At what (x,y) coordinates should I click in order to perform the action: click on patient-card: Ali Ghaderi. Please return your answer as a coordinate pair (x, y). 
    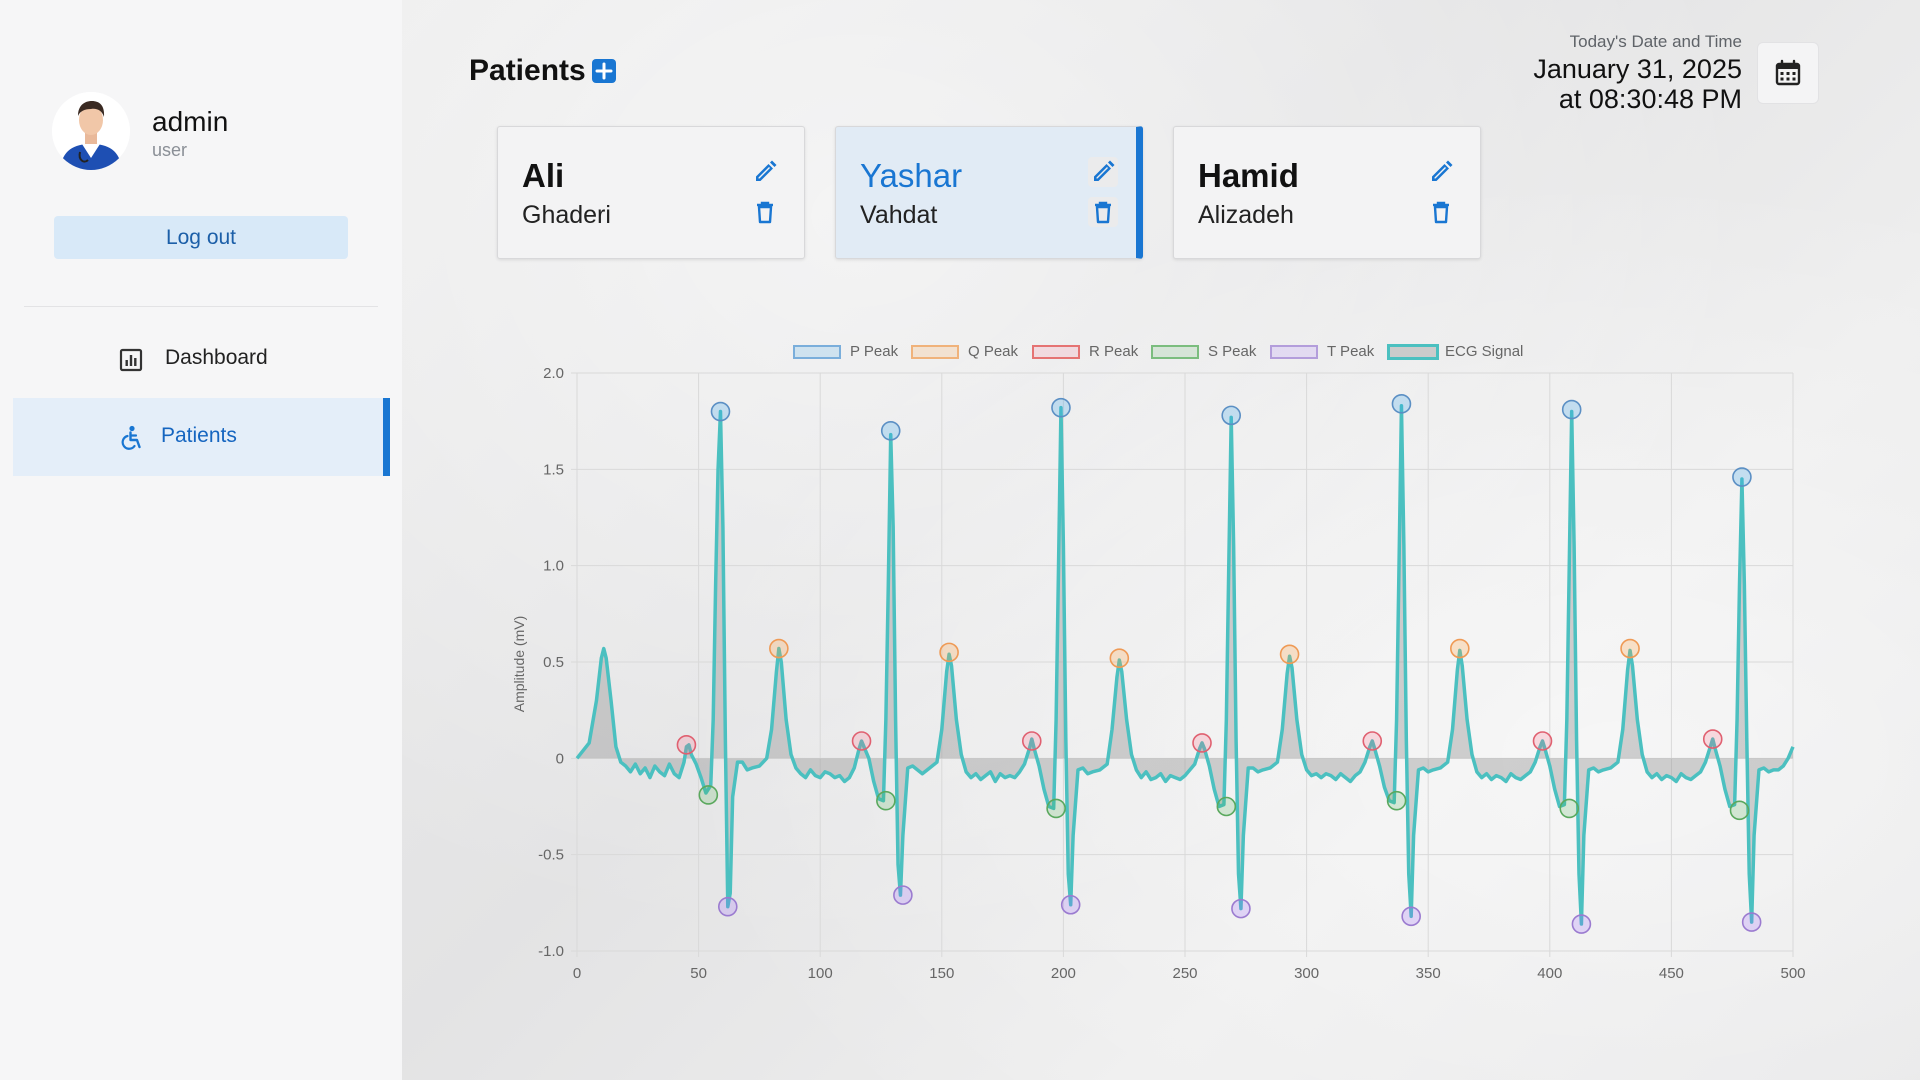
    Looking at the image, I should click on (651, 192).